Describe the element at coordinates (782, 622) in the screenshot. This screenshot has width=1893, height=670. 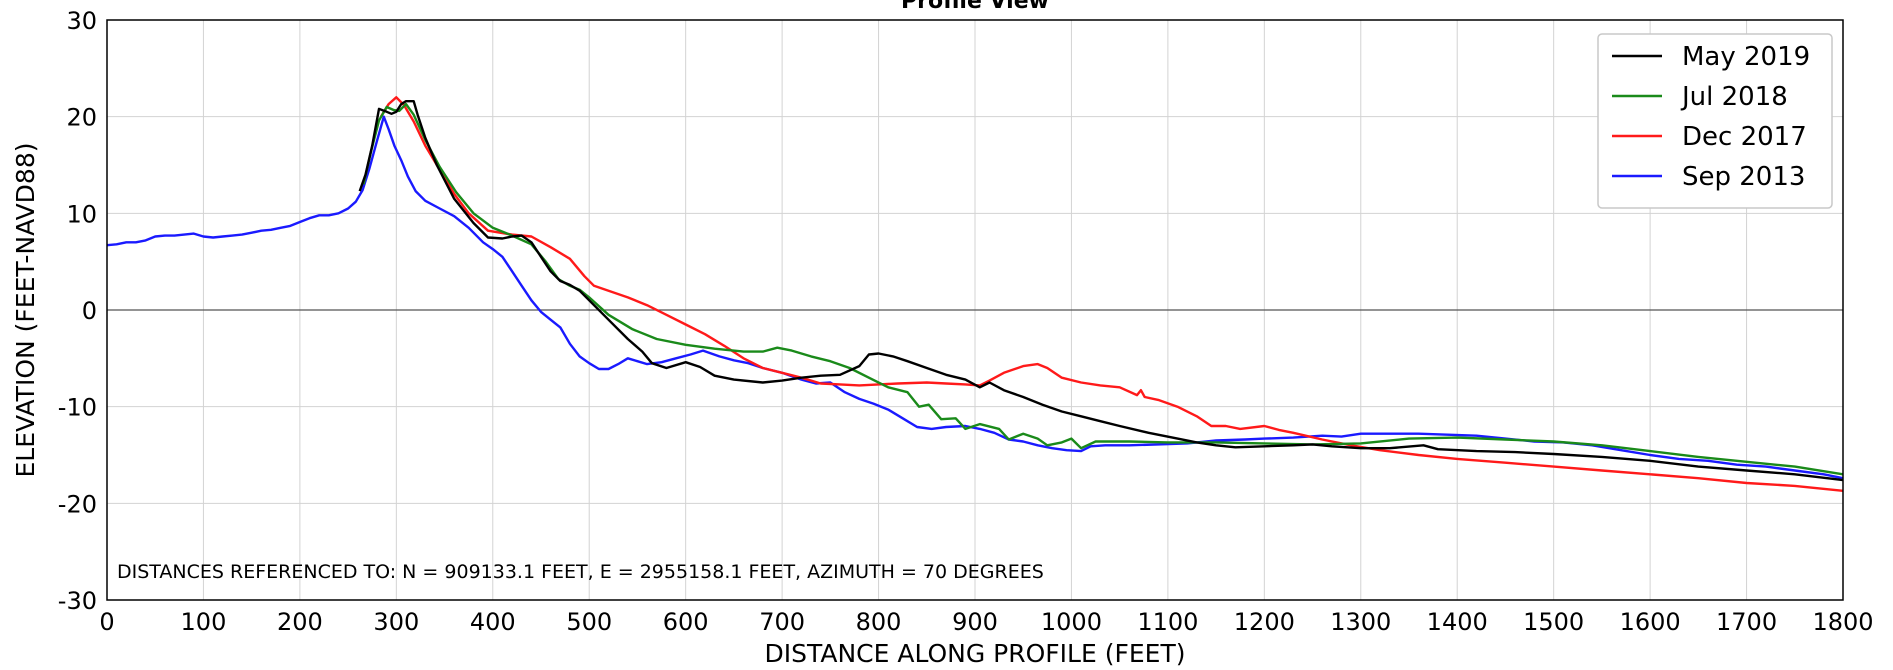
I see `x-tick-label: 700` at that location.